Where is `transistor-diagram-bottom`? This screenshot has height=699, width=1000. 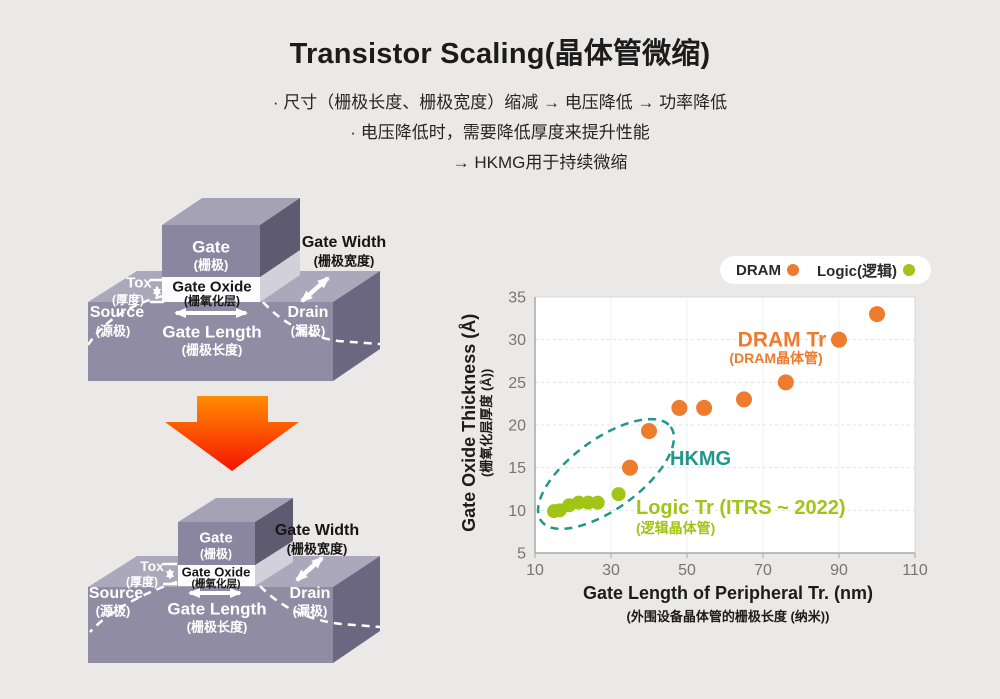
transistor-diagram-bottom is located at coordinates (234, 580).